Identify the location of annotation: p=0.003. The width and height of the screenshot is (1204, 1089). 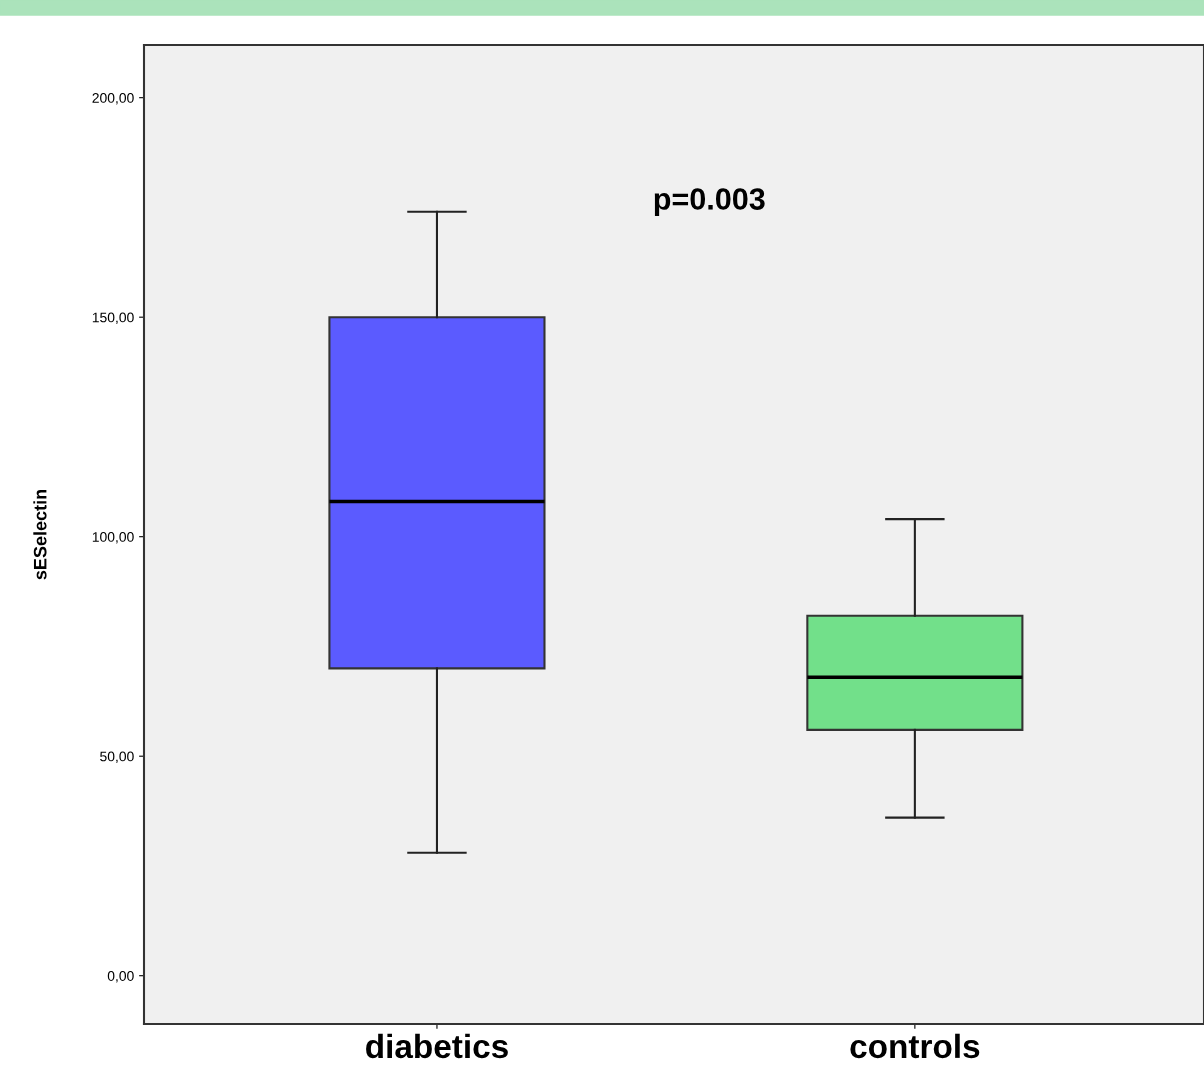
(709, 202).